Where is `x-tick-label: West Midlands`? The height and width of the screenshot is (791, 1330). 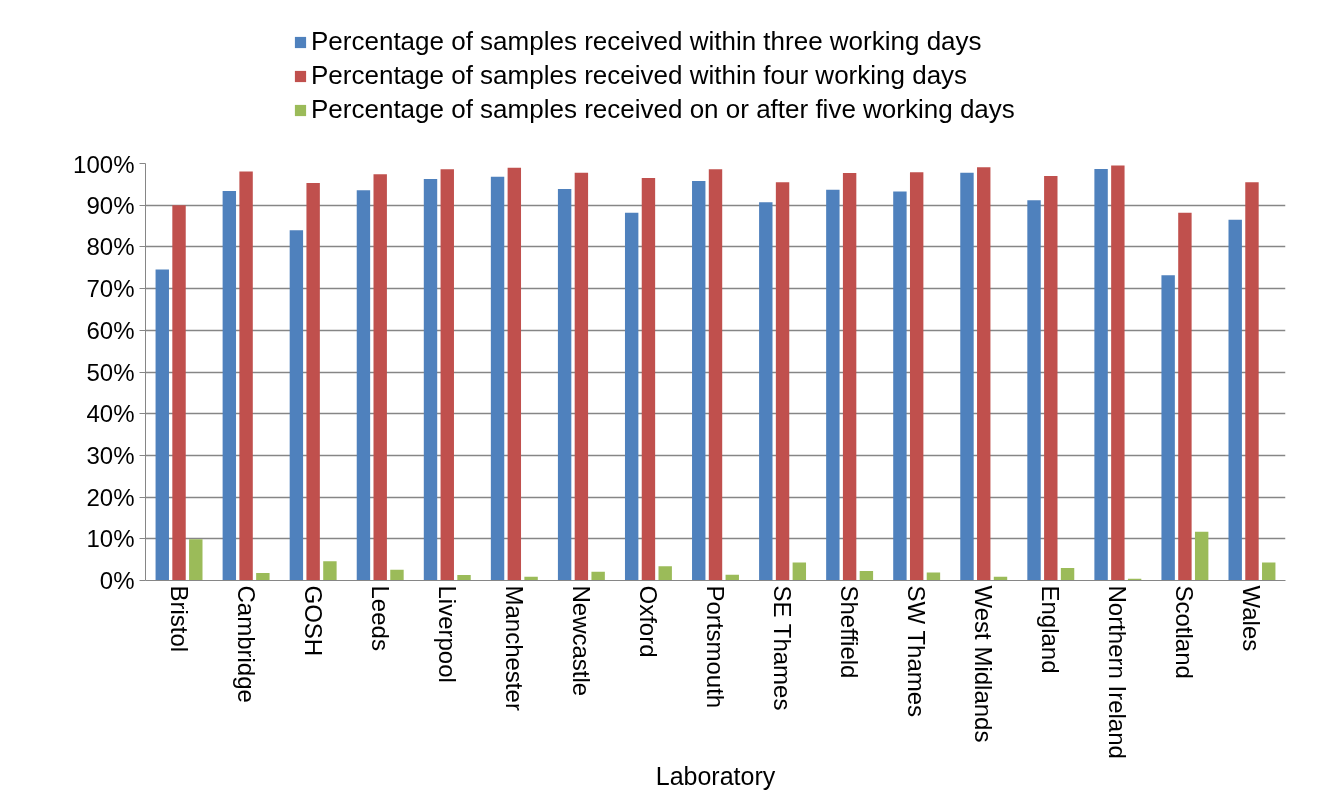 x-tick-label: West Midlands is located at coordinates (984, 664).